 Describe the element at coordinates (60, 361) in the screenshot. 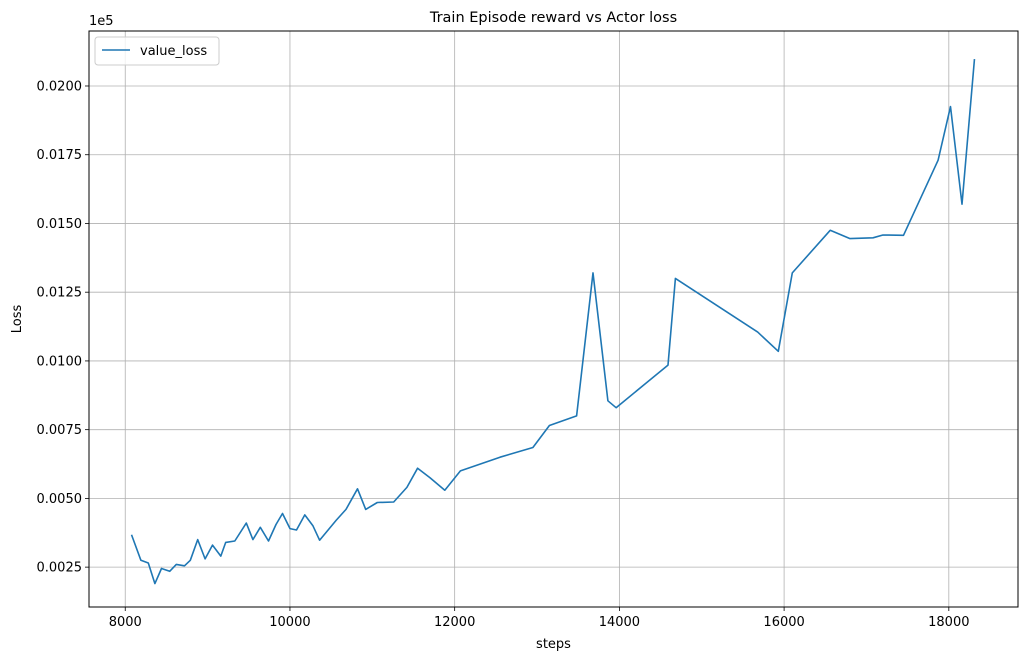

I see `y-tick-label: 0.0100` at that location.